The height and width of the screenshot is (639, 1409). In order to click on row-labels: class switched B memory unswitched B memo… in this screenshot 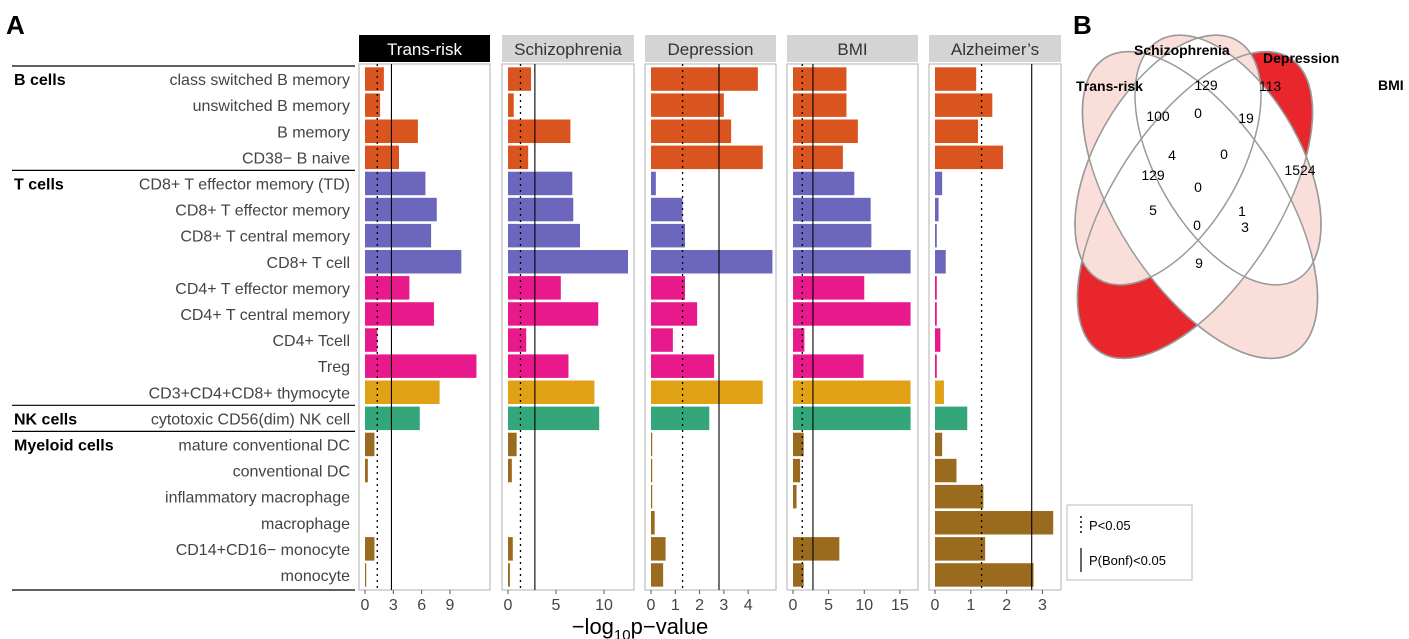, I will do `click(244, 328)`.